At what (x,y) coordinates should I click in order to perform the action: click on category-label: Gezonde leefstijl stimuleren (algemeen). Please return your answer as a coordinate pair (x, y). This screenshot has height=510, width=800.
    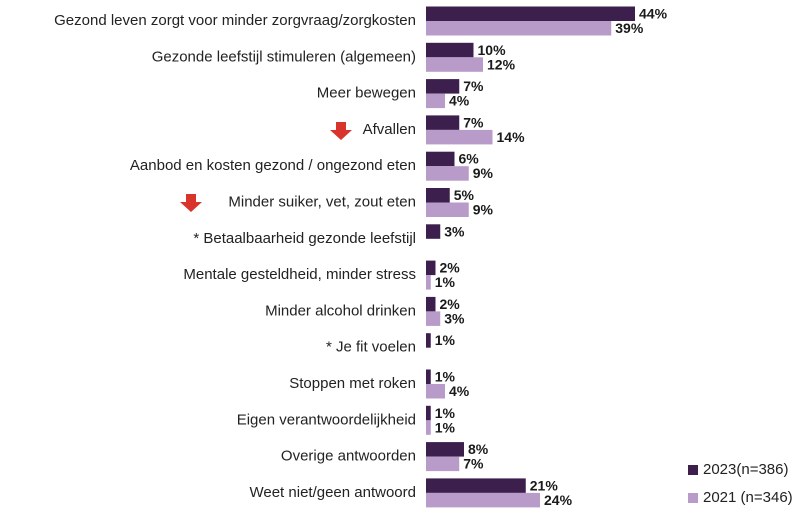
    Looking at the image, I should click on (284, 56).